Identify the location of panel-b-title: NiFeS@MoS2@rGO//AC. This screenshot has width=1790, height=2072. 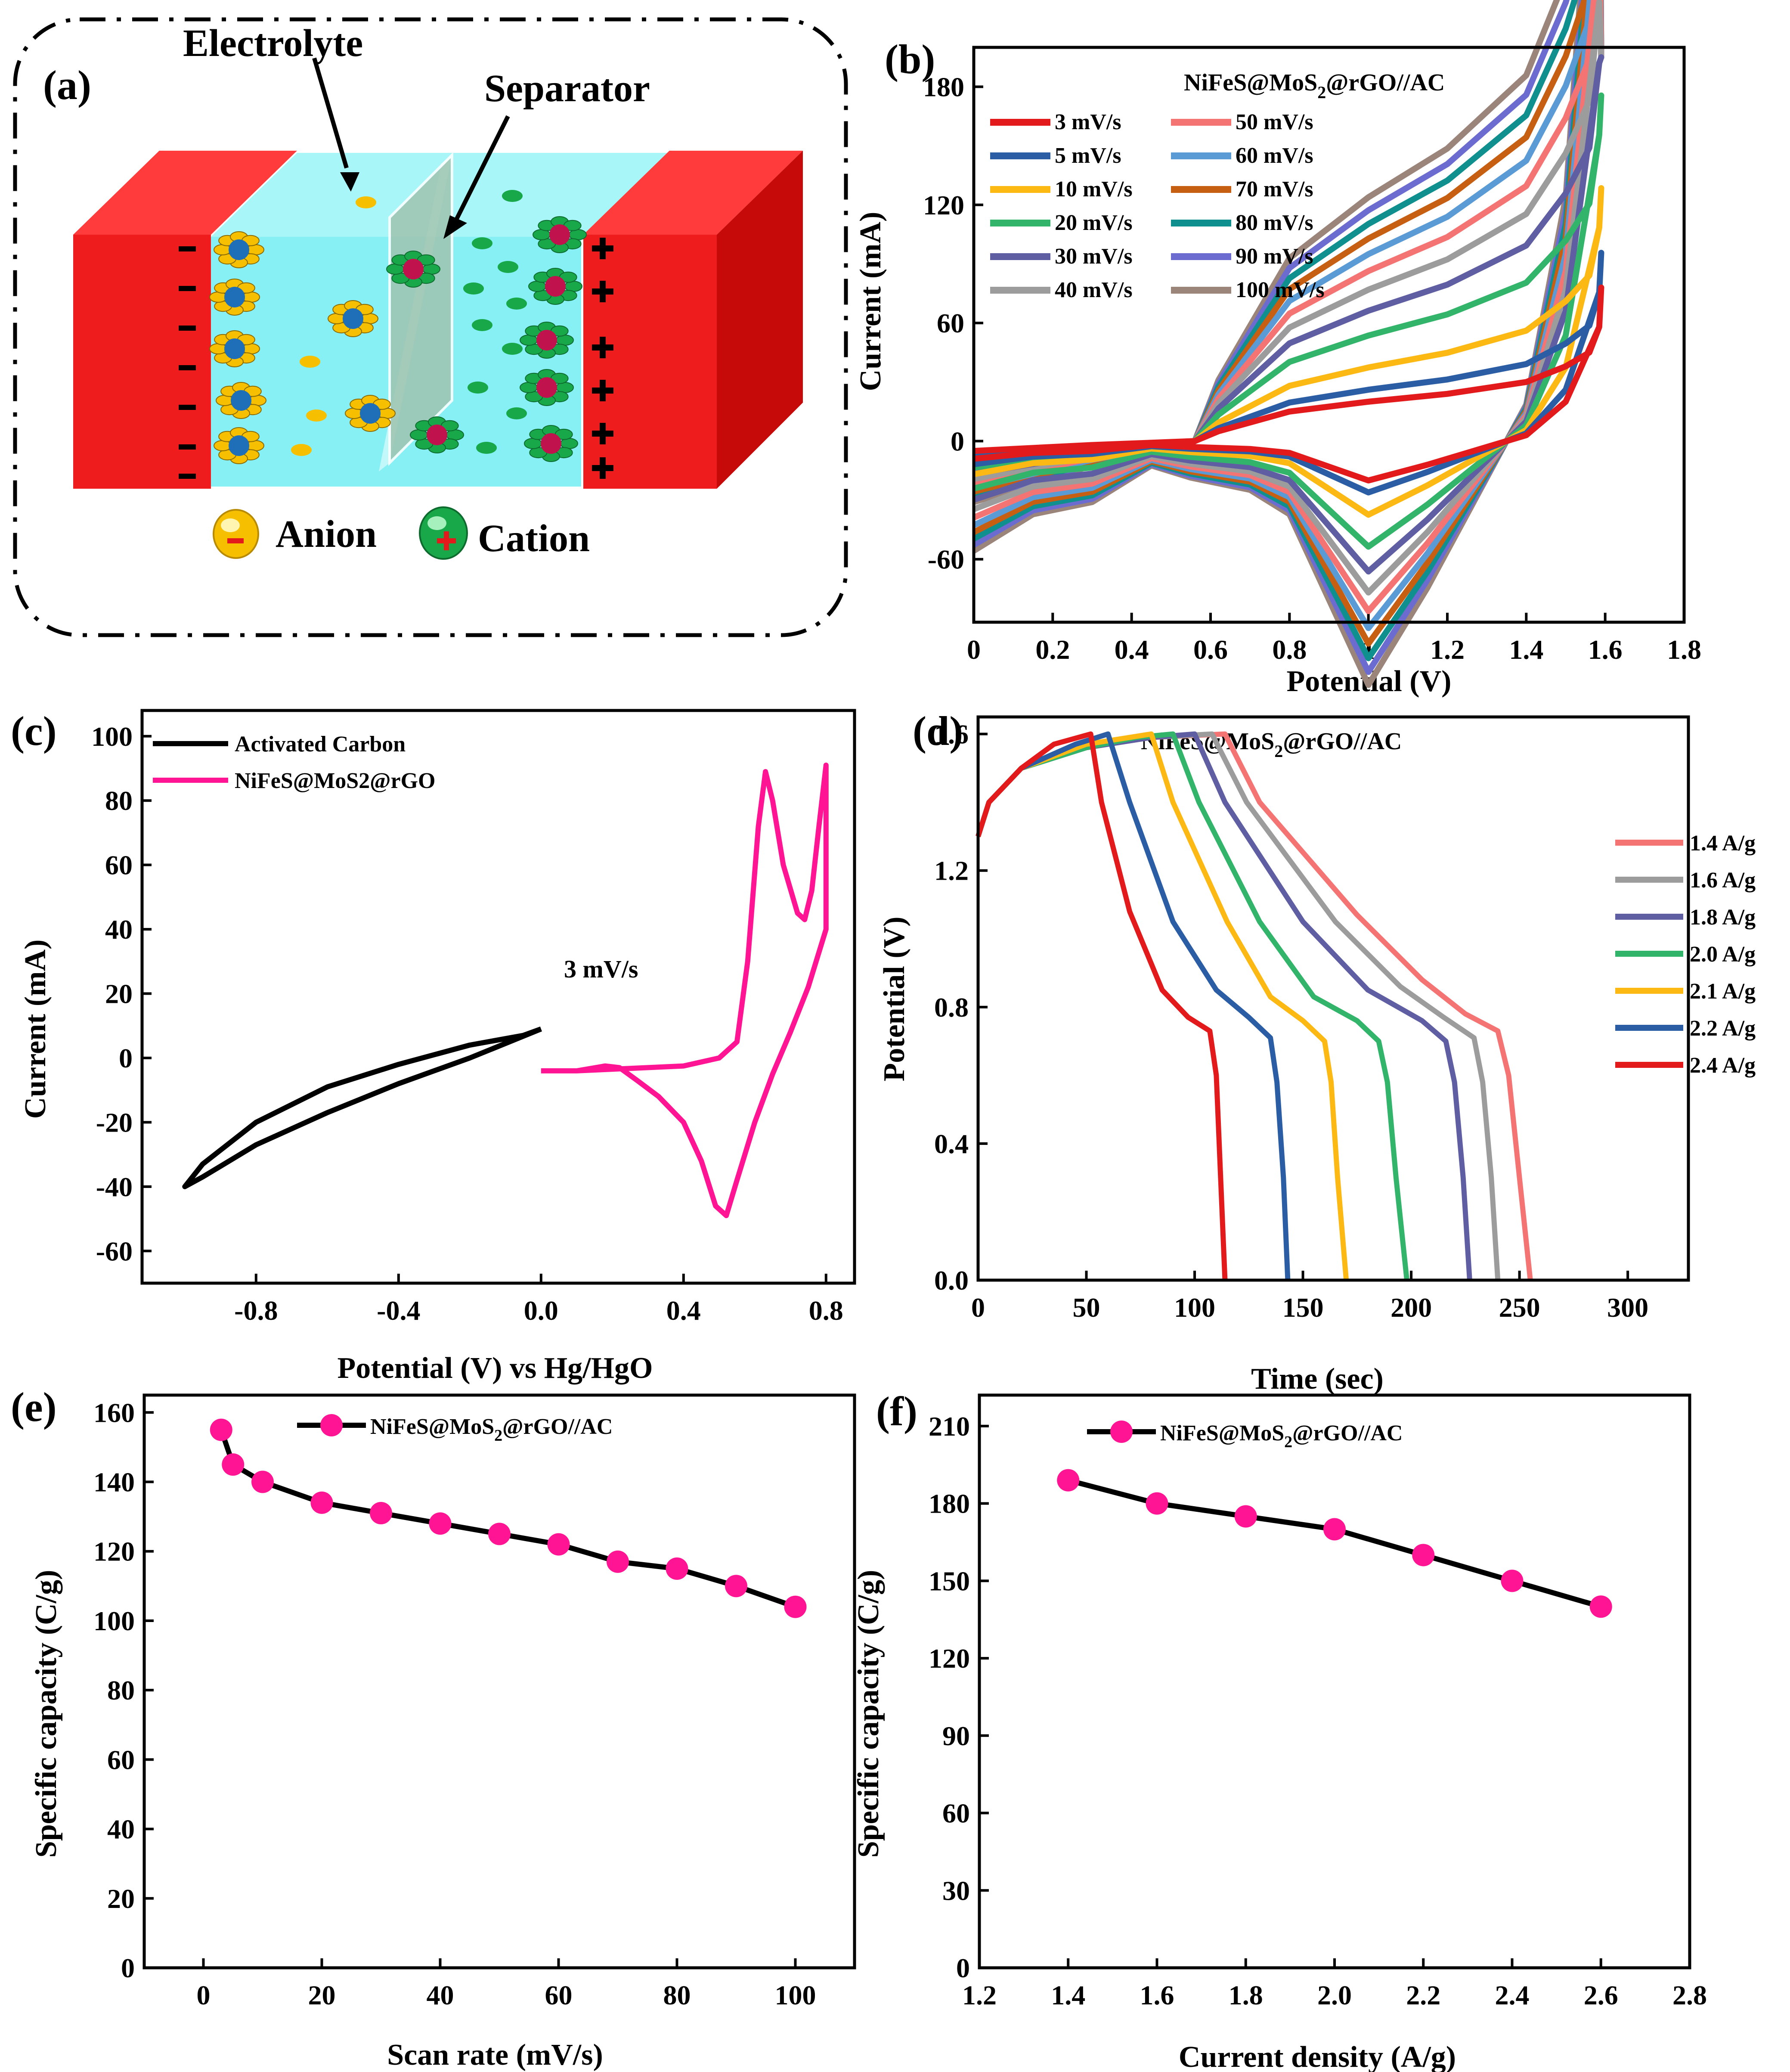
(1314, 85).